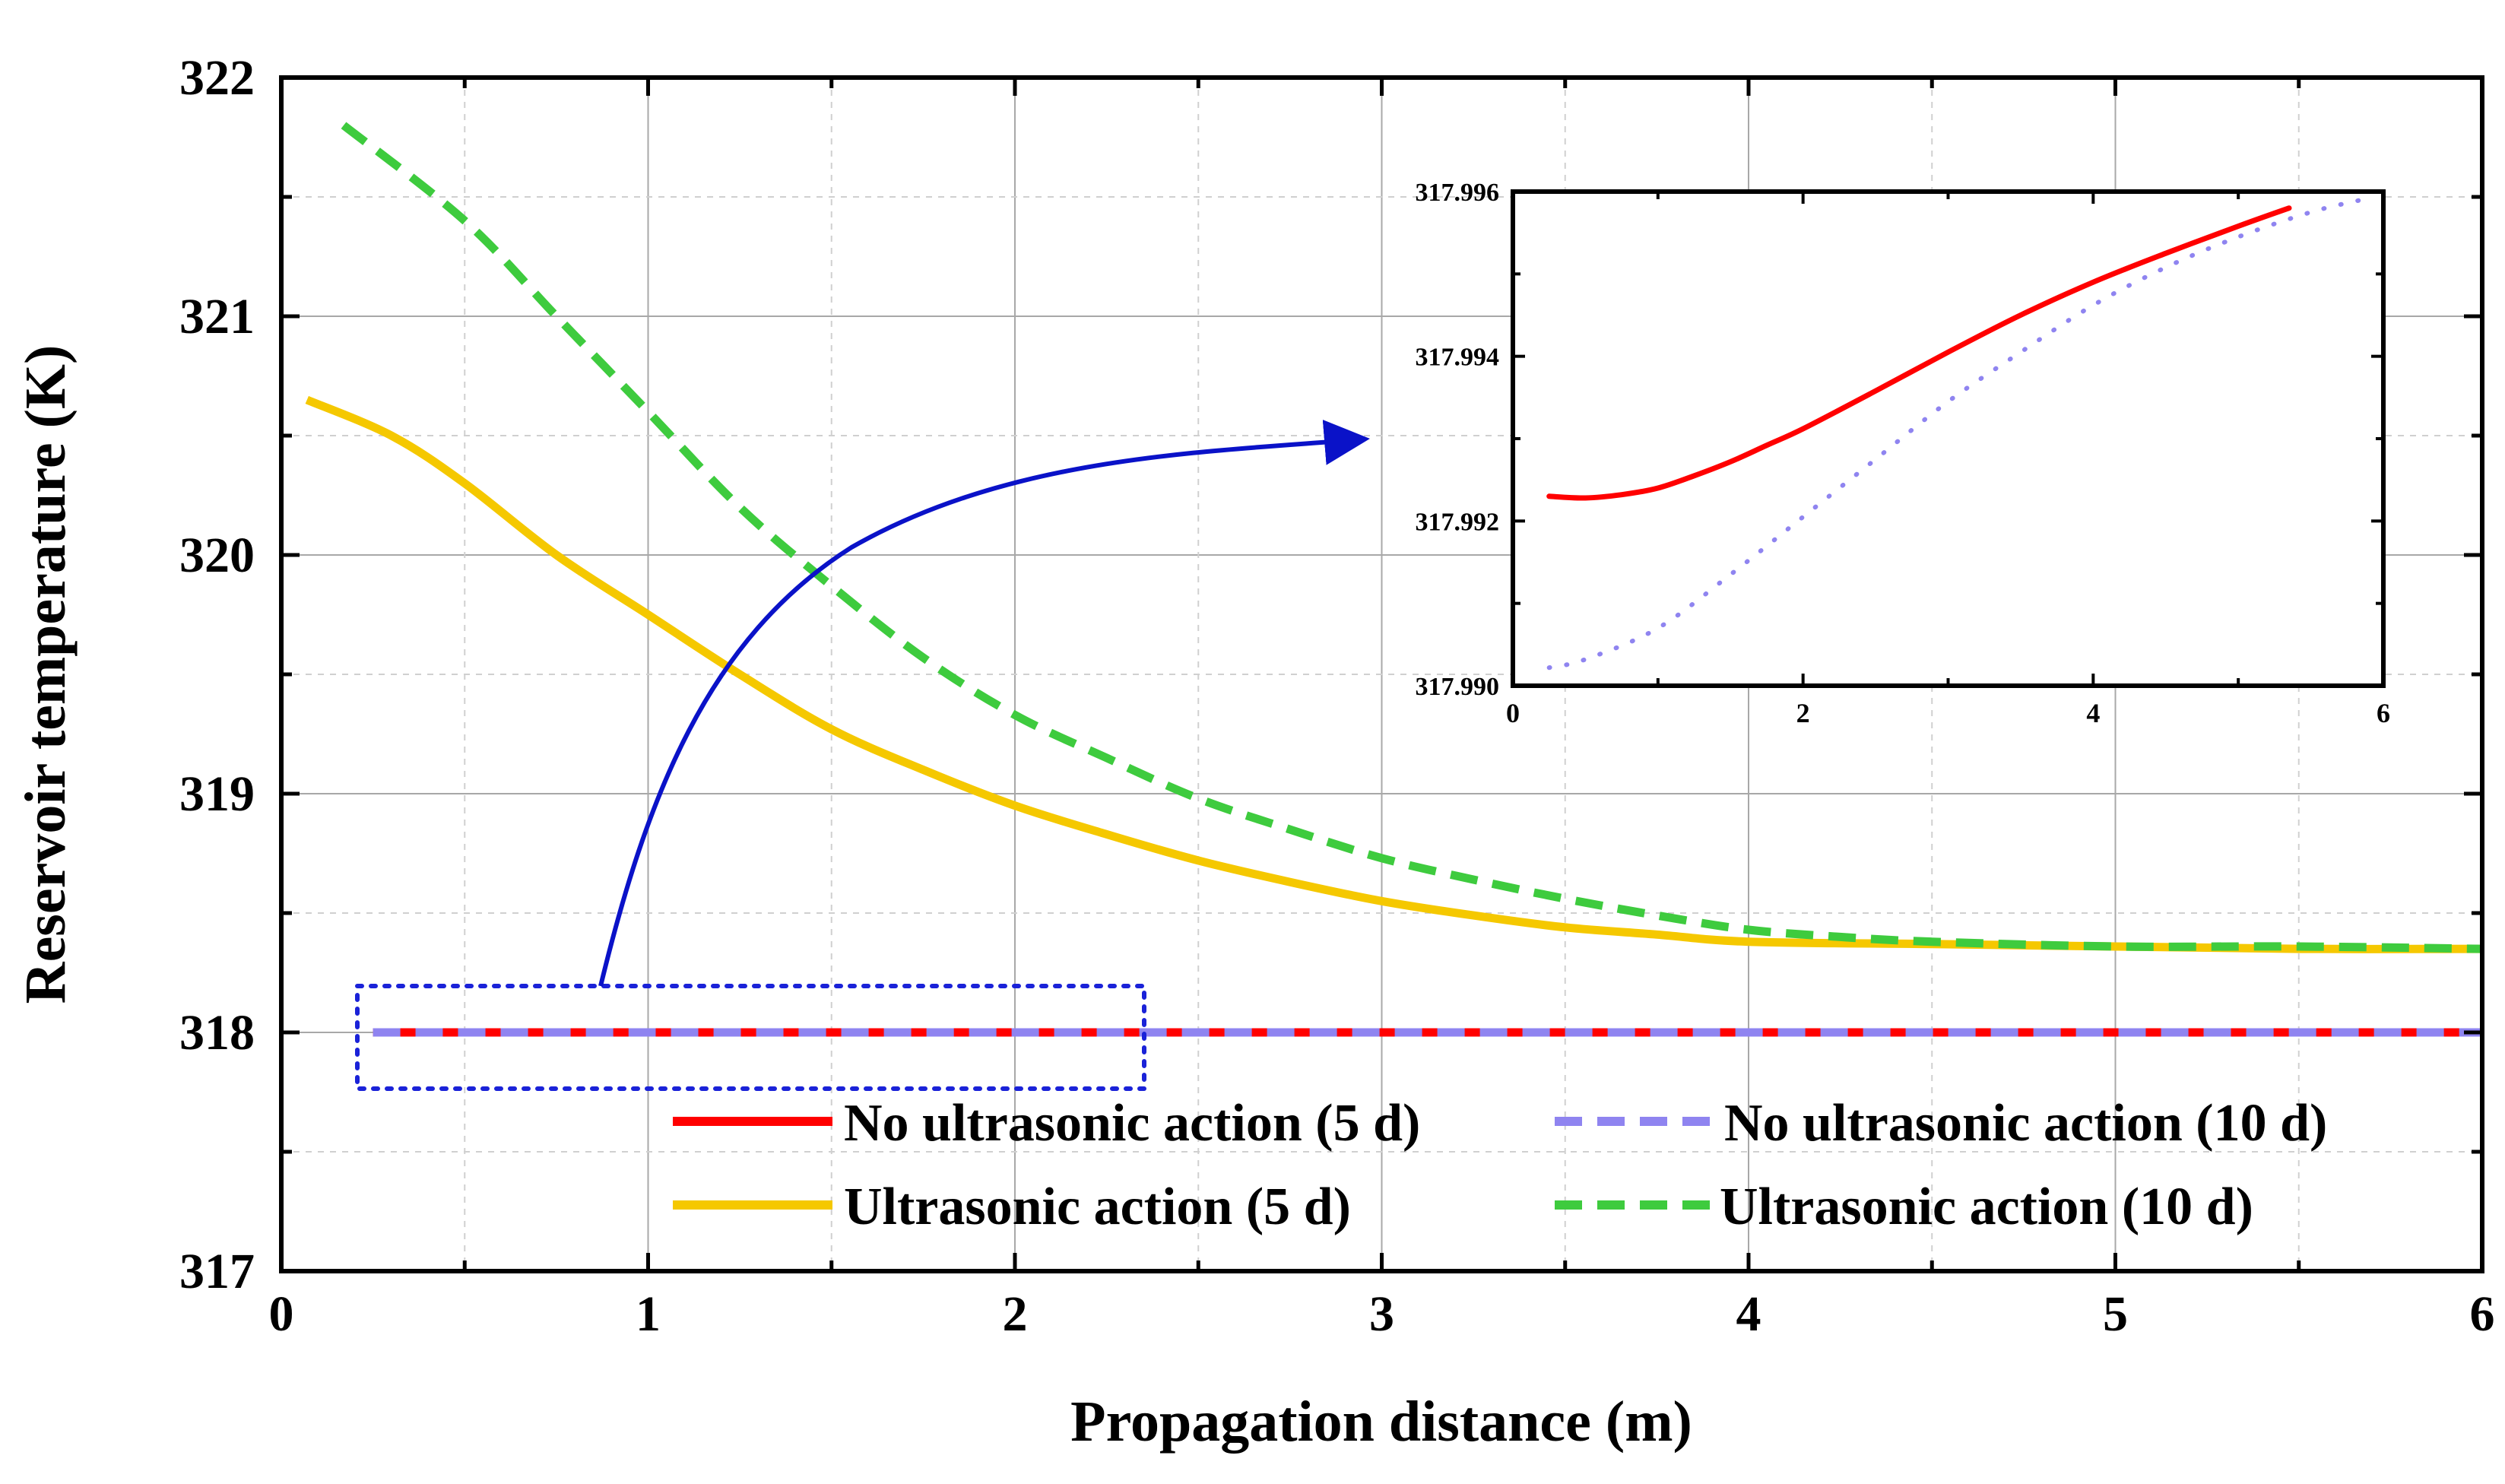 This screenshot has width=2505, height=1484. Describe the element at coordinates (2025, 1123) in the screenshot. I see `legend-label-no-ultrasonic-10d: No ultrasonic action (10 d)` at that location.